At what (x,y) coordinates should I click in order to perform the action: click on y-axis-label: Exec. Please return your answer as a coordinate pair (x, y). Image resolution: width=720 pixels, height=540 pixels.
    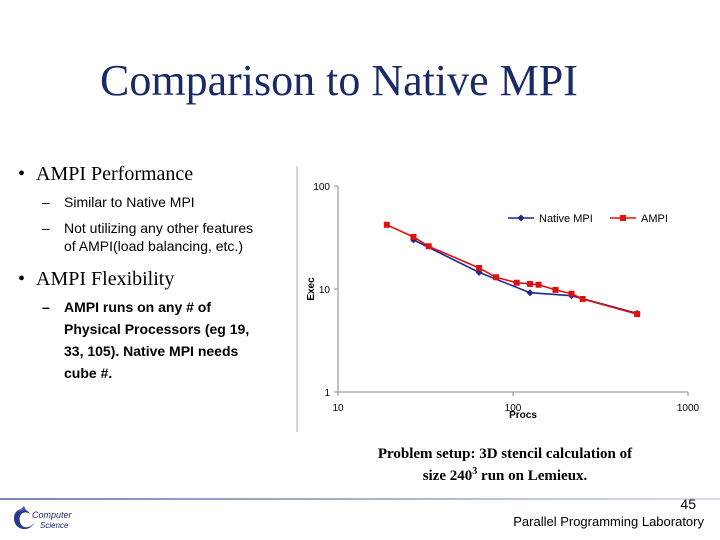
    Looking at the image, I should click on (311, 289).